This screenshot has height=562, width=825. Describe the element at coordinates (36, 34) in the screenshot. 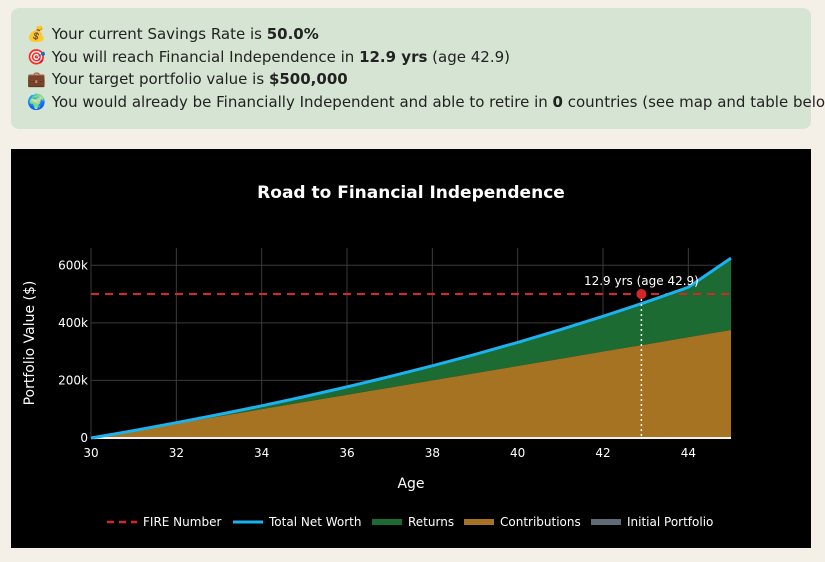

I see `money-bag-icon: 💰` at that location.